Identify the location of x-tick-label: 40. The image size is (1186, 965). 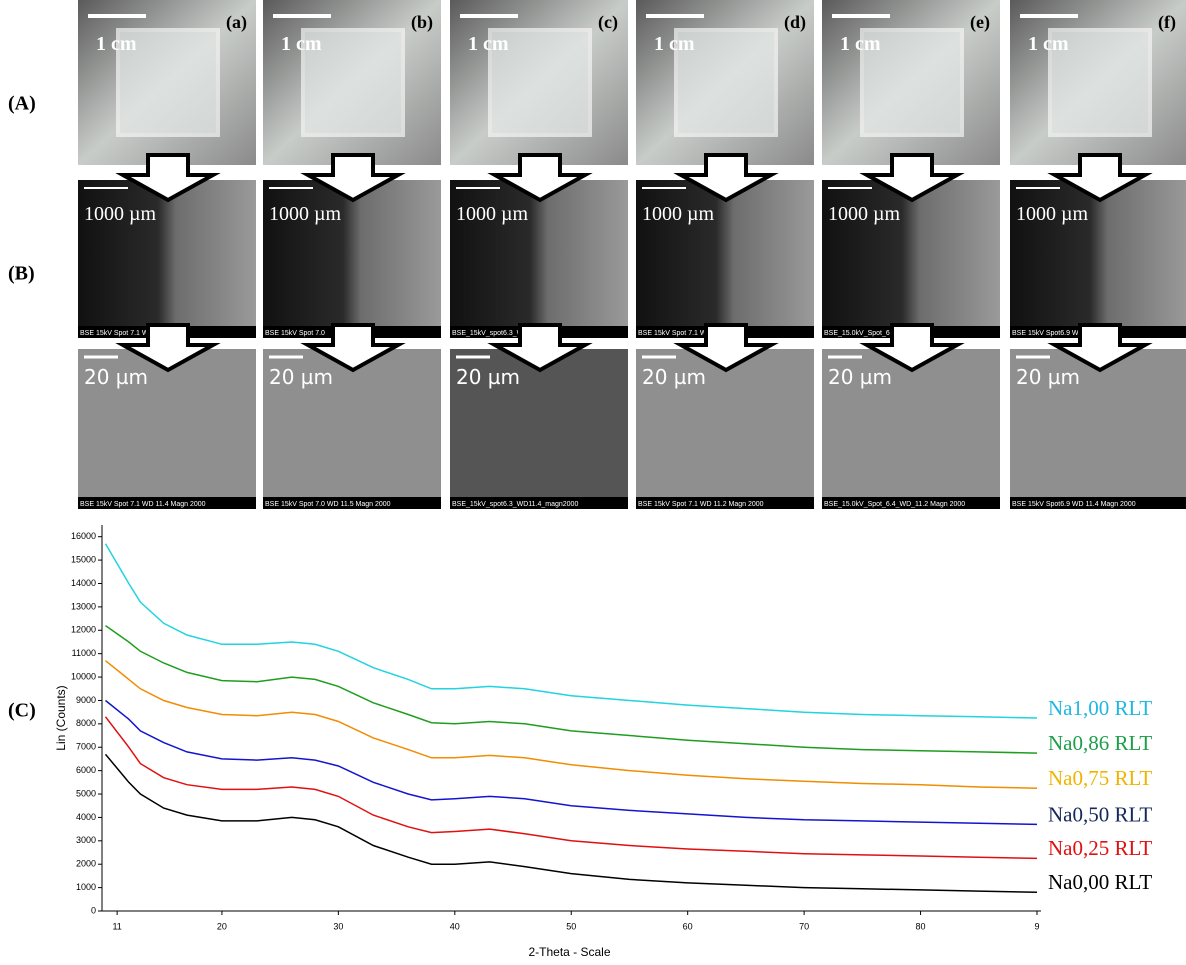
(455, 926).